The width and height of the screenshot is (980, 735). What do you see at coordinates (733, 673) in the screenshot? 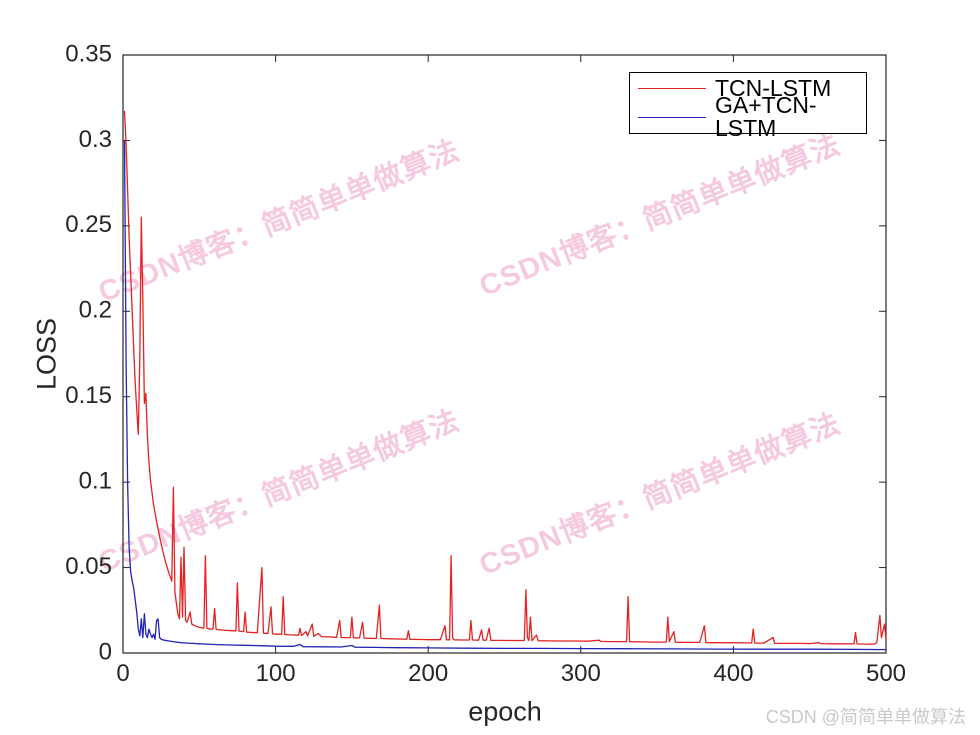
I see `x-tick-label: 400` at bounding box center [733, 673].